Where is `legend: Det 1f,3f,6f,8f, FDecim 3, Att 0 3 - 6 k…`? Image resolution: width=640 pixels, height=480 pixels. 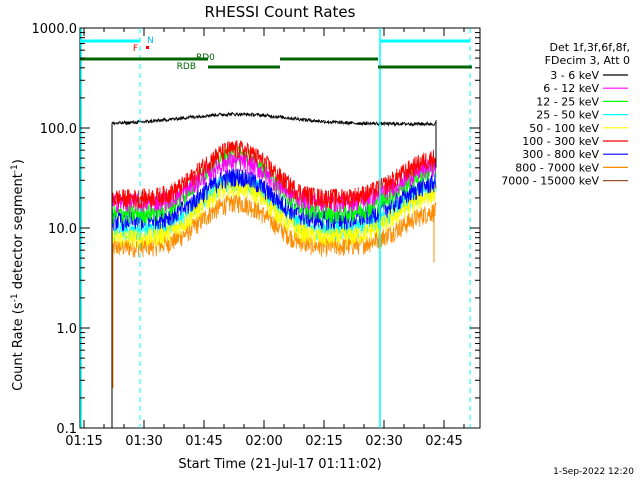
legend: Det 1f,3f,6f,8f, FDecim 3, Att 0 3 - 6 k… is located at coordinates (565, 114).